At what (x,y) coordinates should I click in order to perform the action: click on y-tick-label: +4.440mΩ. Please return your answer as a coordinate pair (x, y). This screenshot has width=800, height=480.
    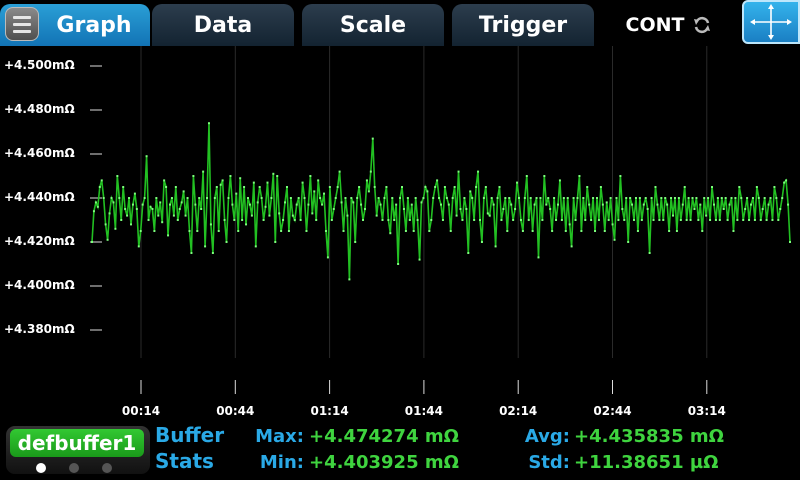
    Looking at the image, I should click on (39, 197).